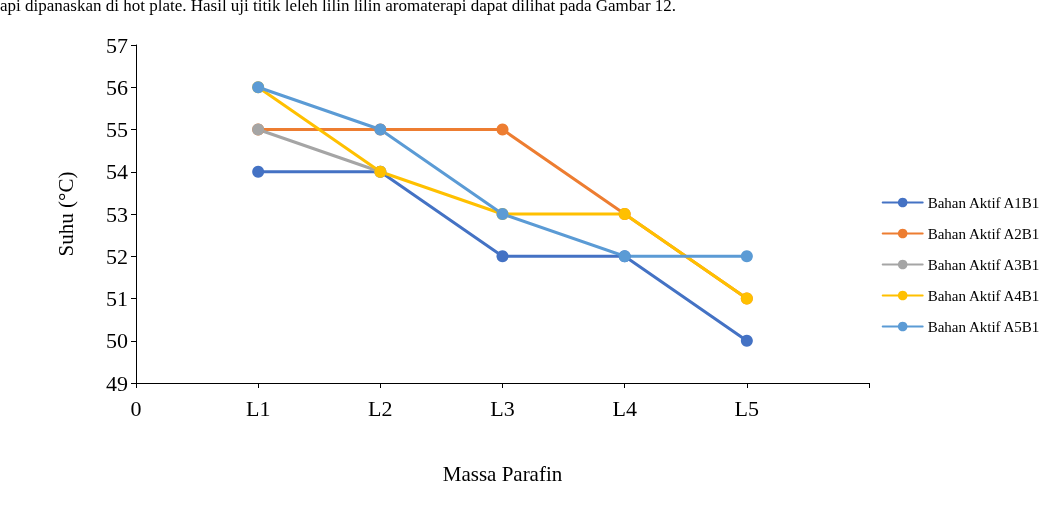 This screenshot has width=1056, height=529. Describe the element at coordinates (747, 408) in the screenshot. I see `x-tick-label: L5` at that location.